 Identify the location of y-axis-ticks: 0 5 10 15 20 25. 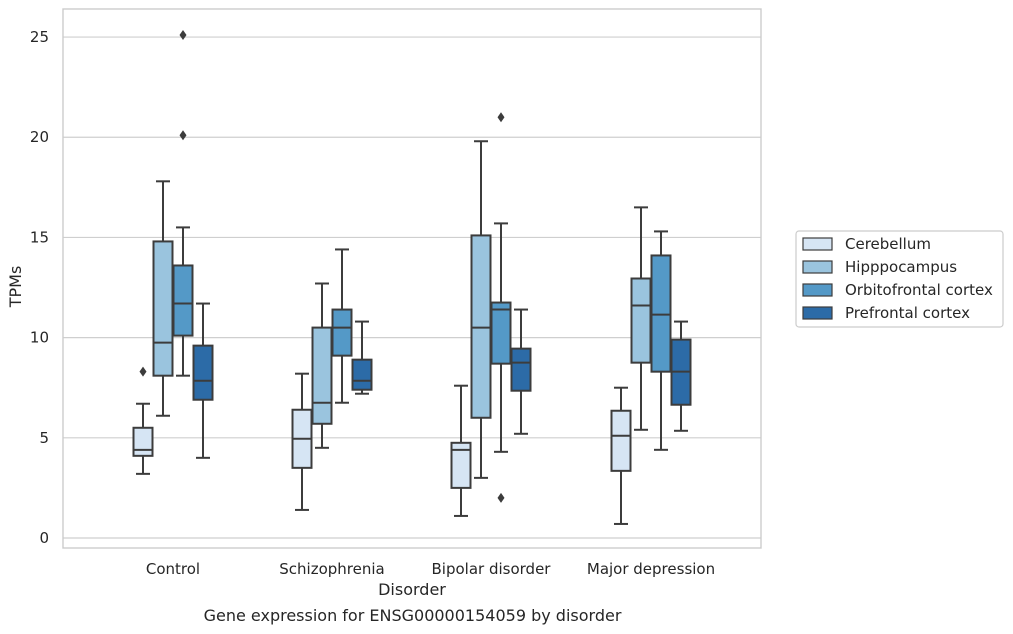
(39, 287).